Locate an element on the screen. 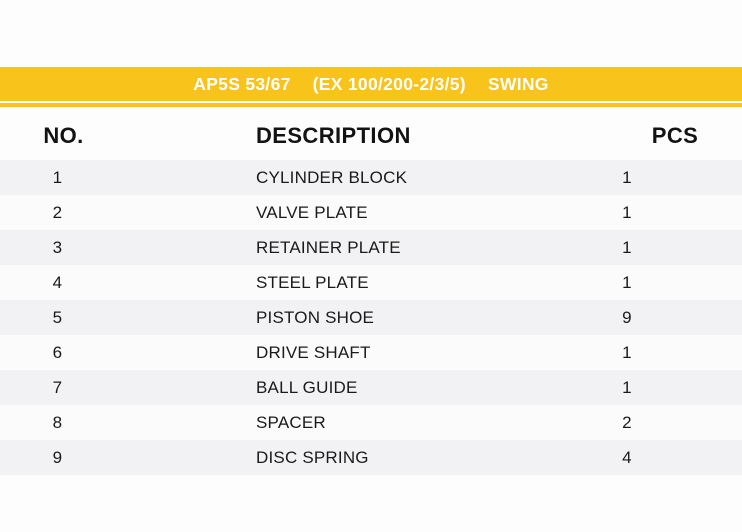 The width and height of the screenshot is (742, 532). part-description: DRIVE SHAFT is located at coordinates (313, 352).